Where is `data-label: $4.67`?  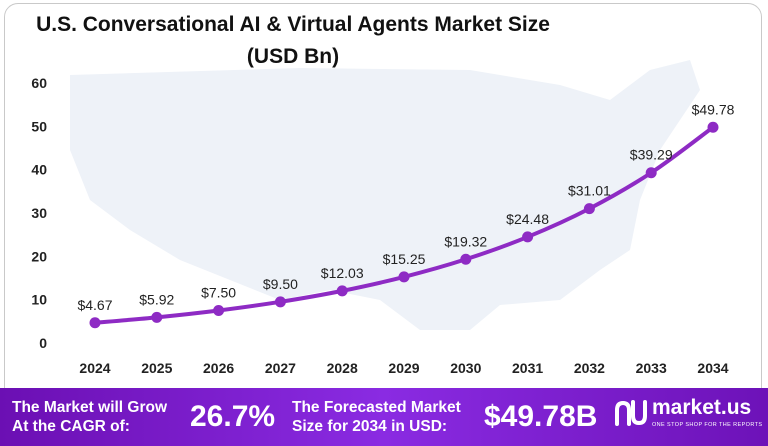 data-label: $4.67 is located at coordinates (94, 305).